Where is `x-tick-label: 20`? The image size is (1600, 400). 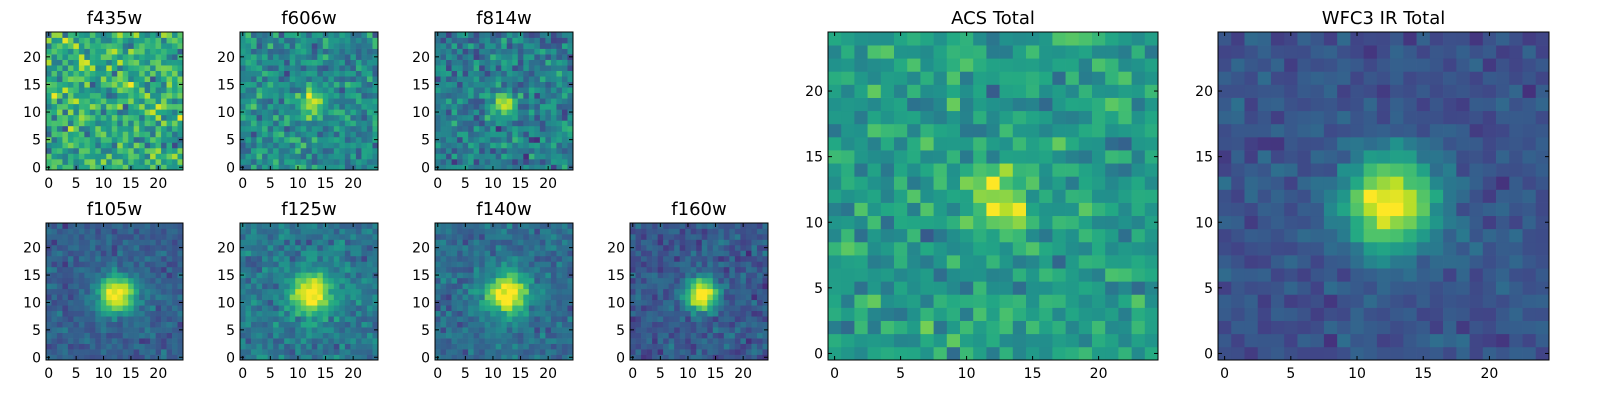 x-tick-label: 20 is located at coordinates (548, 374).